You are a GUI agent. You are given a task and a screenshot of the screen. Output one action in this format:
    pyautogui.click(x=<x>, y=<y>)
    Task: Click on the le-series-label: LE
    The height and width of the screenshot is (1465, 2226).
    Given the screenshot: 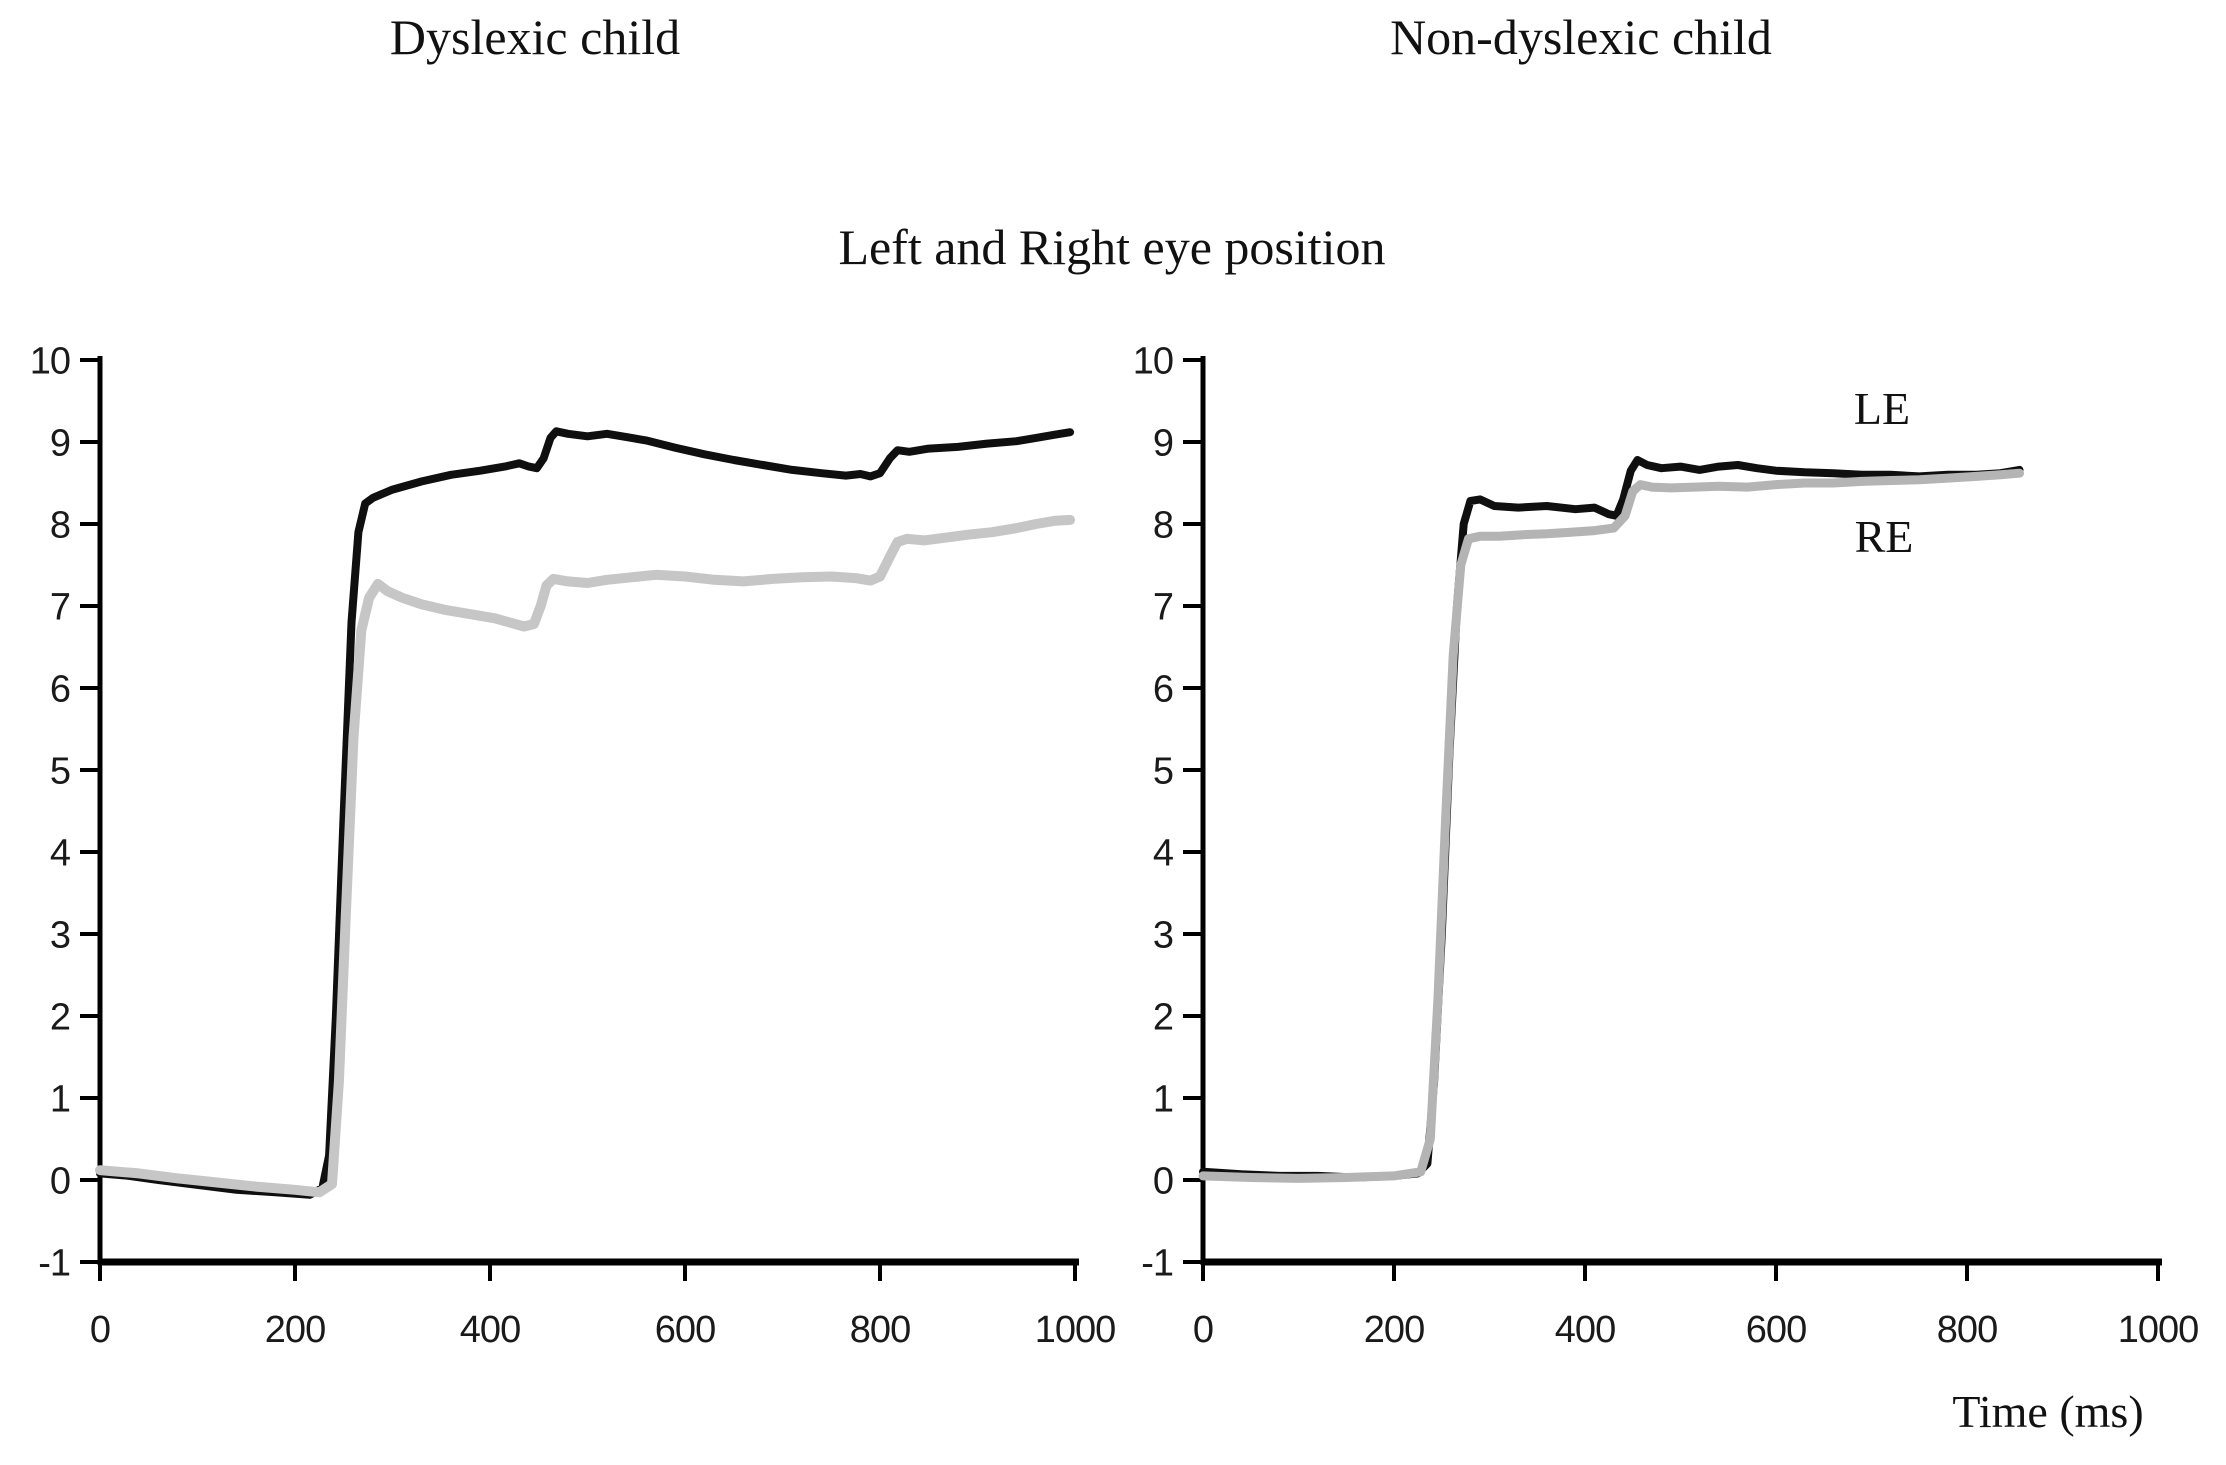 What is the action you would take?
    pyautogui.click(x=1882, y=408)
    